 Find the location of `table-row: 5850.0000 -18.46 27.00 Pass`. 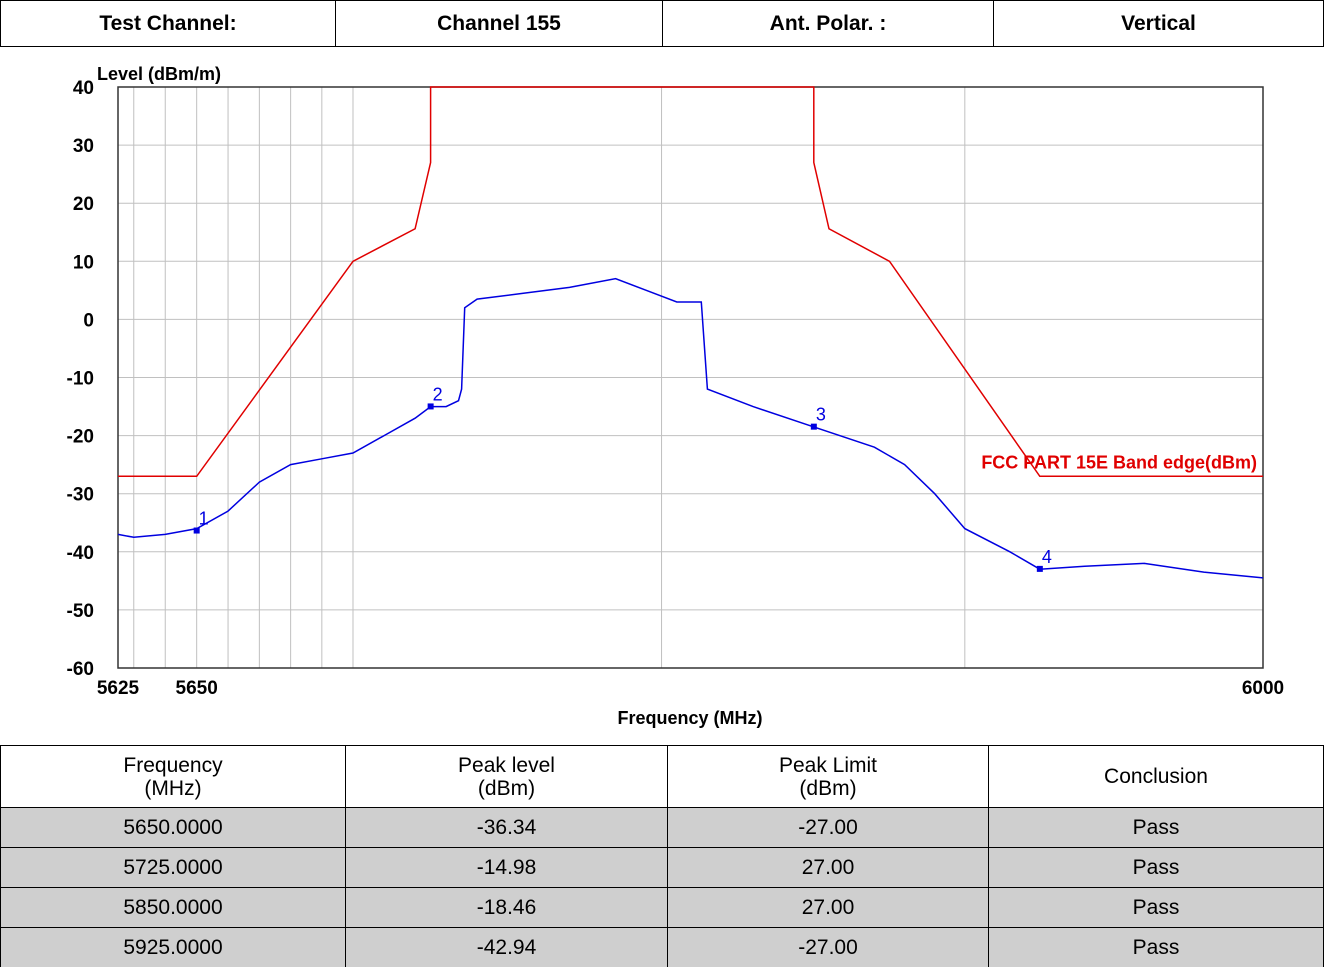

table-row: 5850.0000 -18.46 27.00 Pass is located at coordinates (662, 907).